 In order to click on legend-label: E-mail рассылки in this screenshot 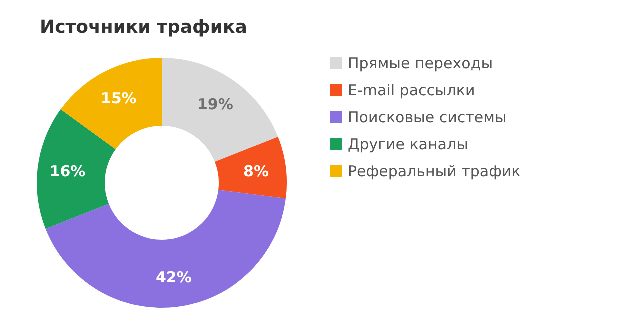, I will do `click(412, 90)`.